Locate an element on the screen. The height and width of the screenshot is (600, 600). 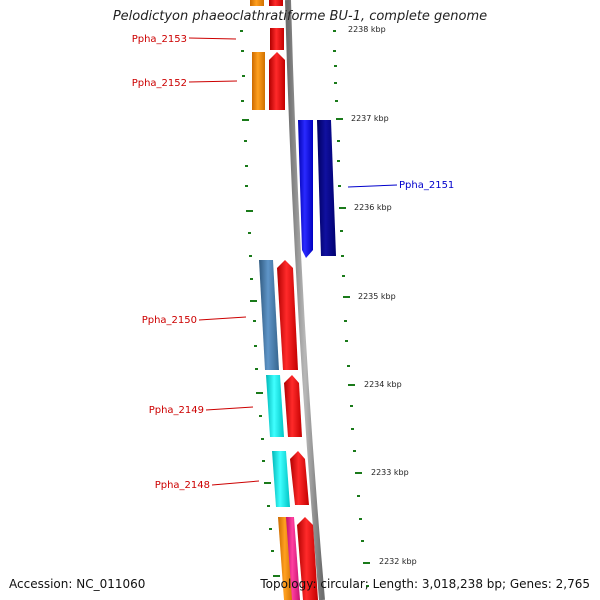
gene-red-bottom is located at coordinates (307, 558).